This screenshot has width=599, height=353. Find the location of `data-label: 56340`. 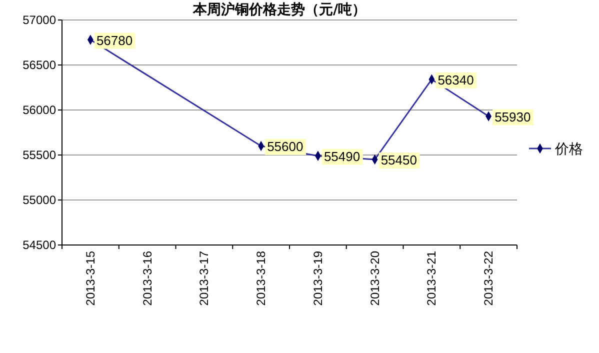

data-label: 56340 is located at coordinates (456, 80).